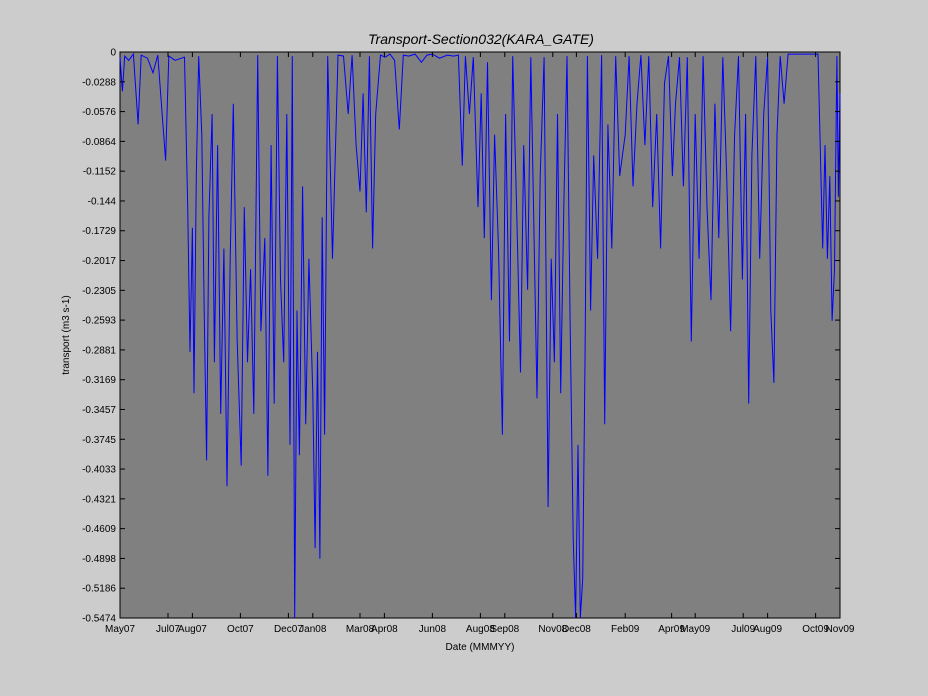  I want to click on x-tick-label: Jan08, so click(313, 629).